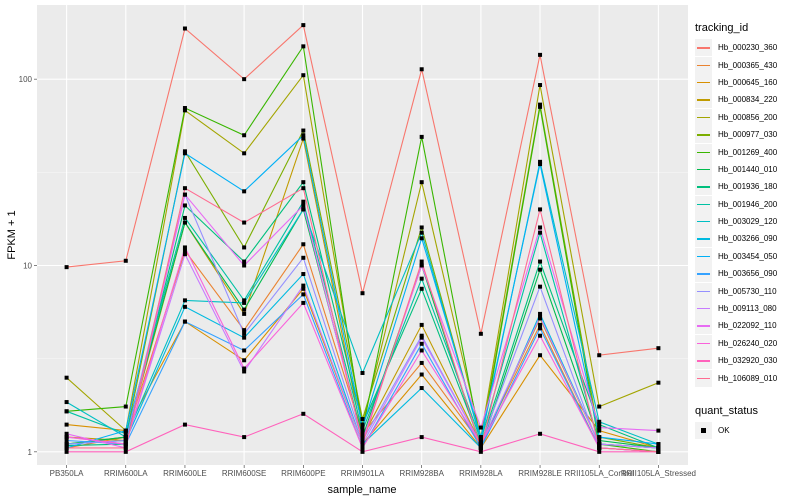 The height and width of the screenshot is (500, 800). Describe the element at coordinates (27, 266) in the screenshot. I see `y-tick-label: 10` at that location.